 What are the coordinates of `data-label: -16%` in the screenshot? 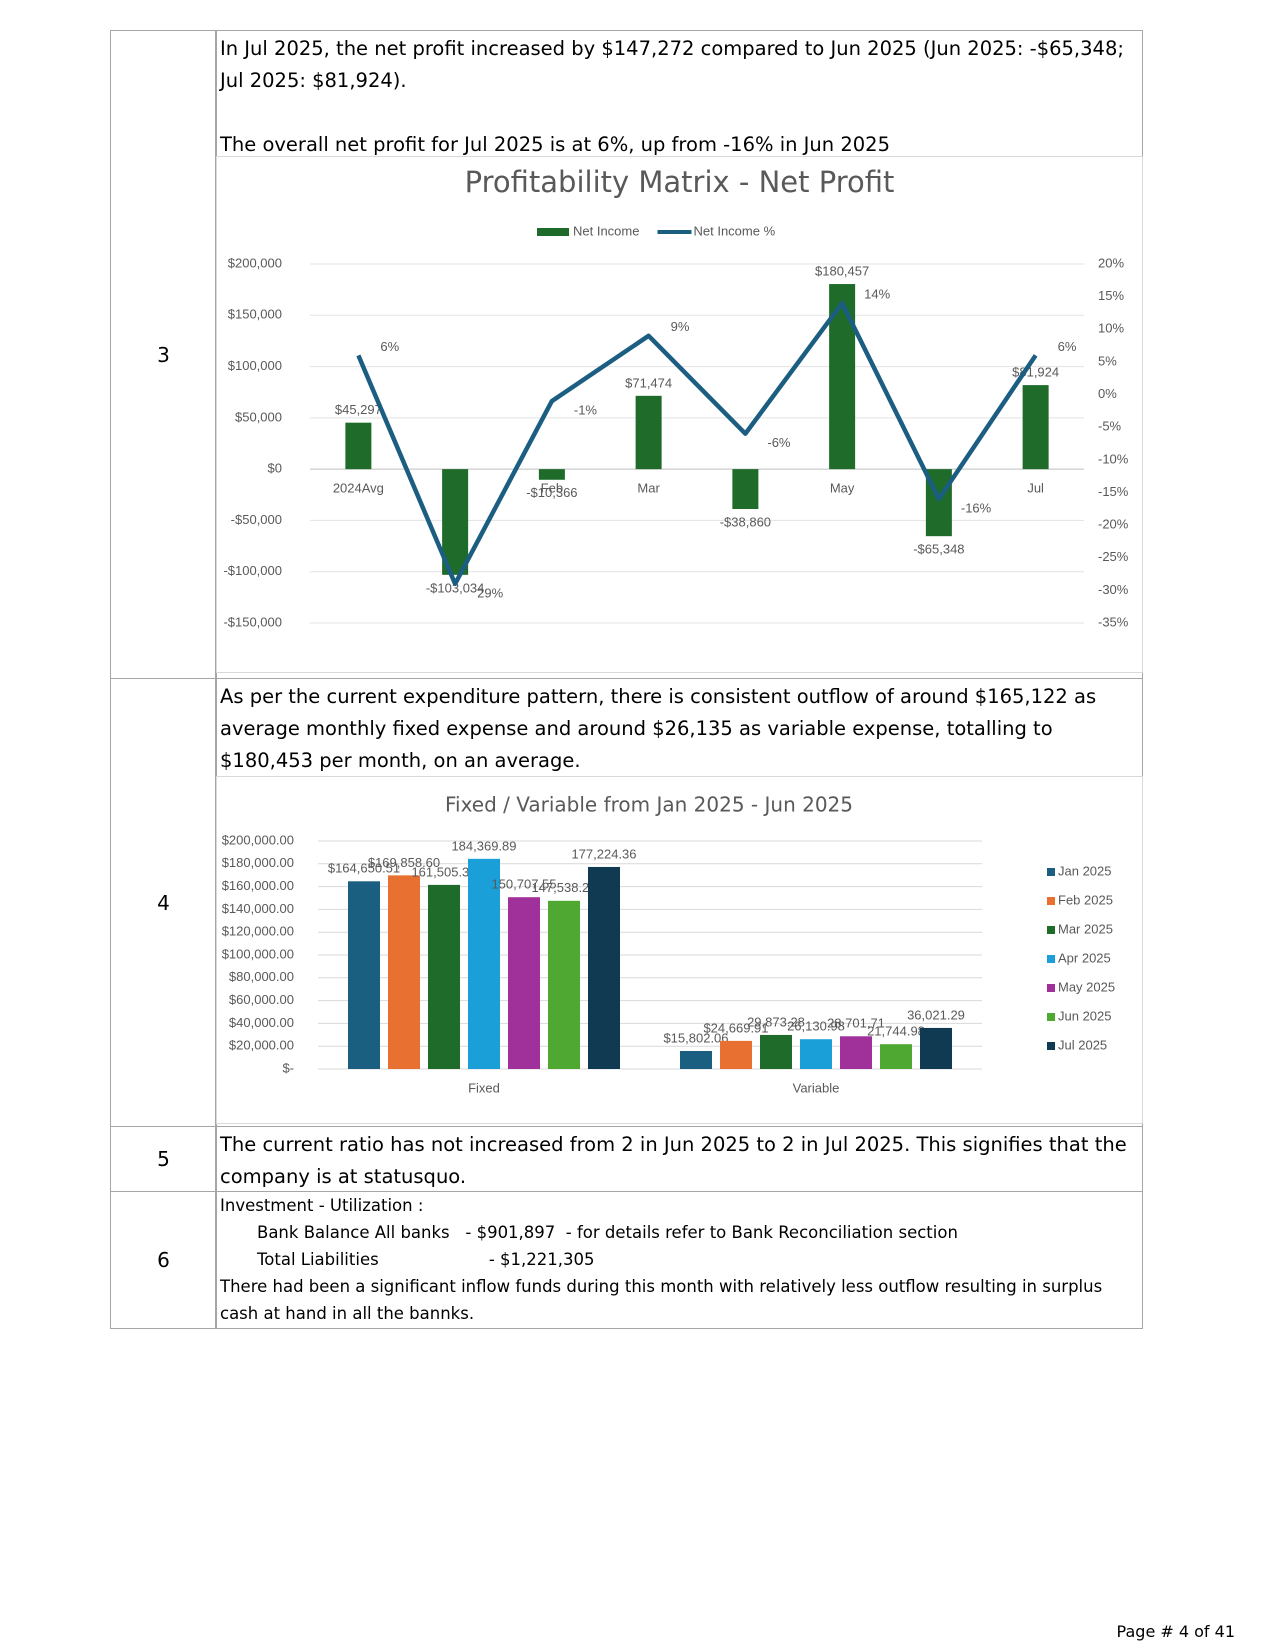 It's located at (976, 507).